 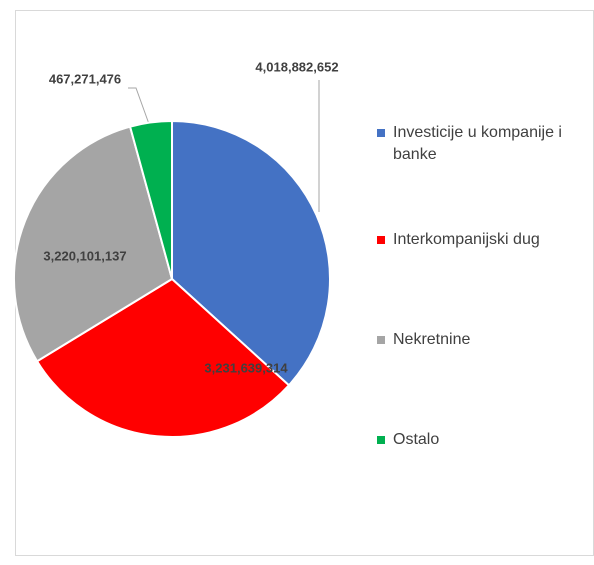 I want to click on data-label: 4,018,882,652, so click(x=296, y=66).